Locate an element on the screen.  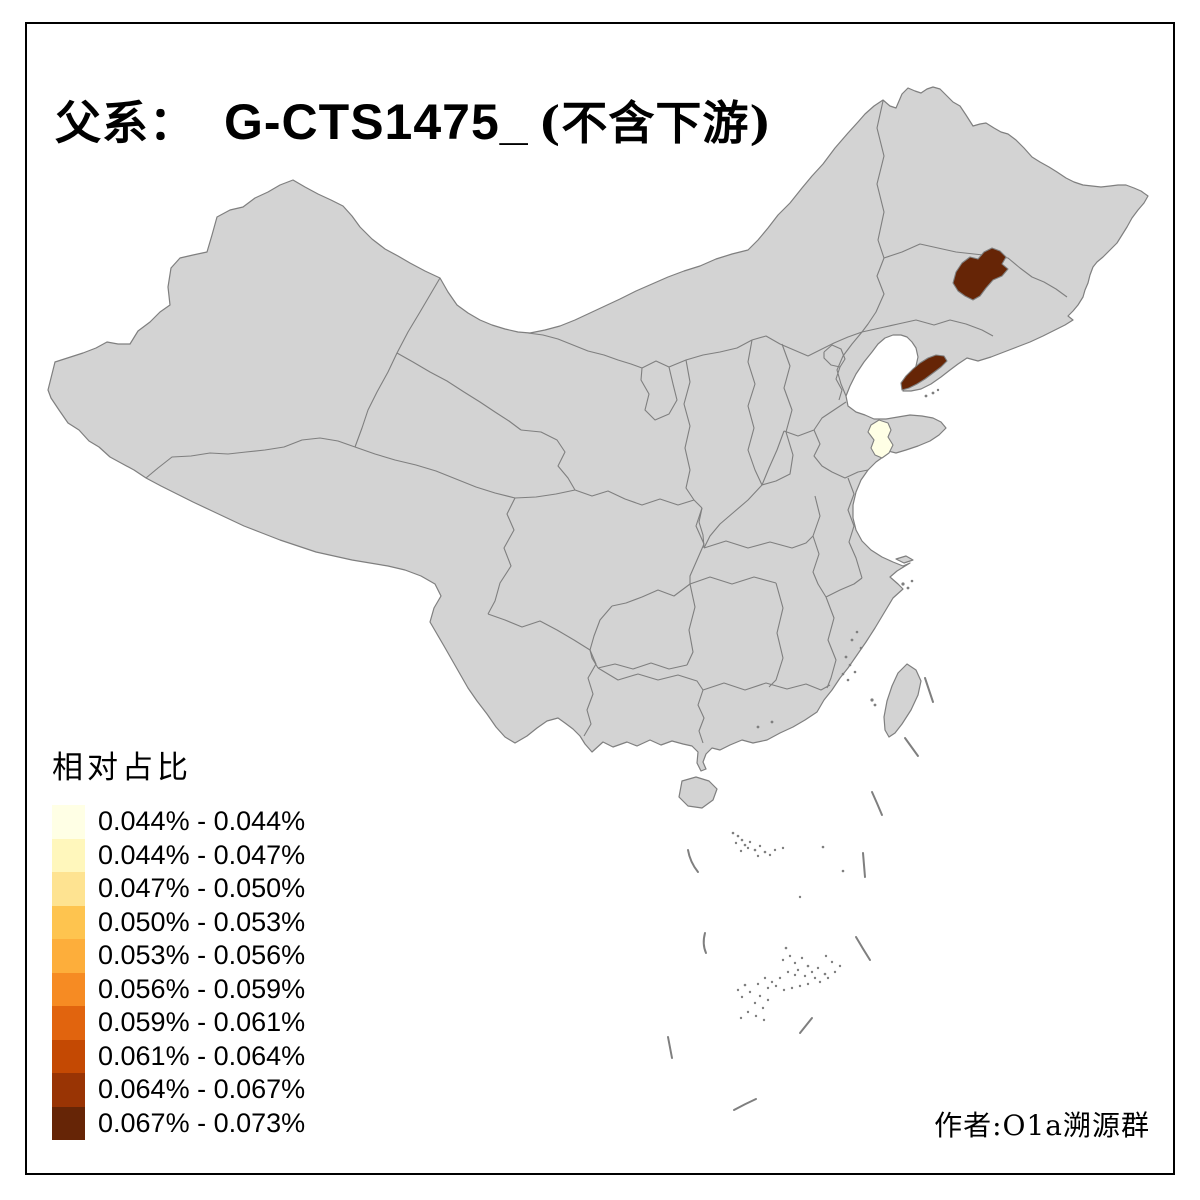
legend-row: 0.044% - 0.047% is located at coordinates (179, 855).